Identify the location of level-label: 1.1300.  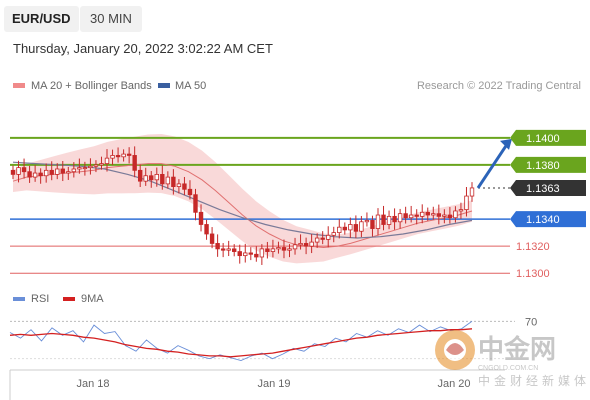
(533, 274).